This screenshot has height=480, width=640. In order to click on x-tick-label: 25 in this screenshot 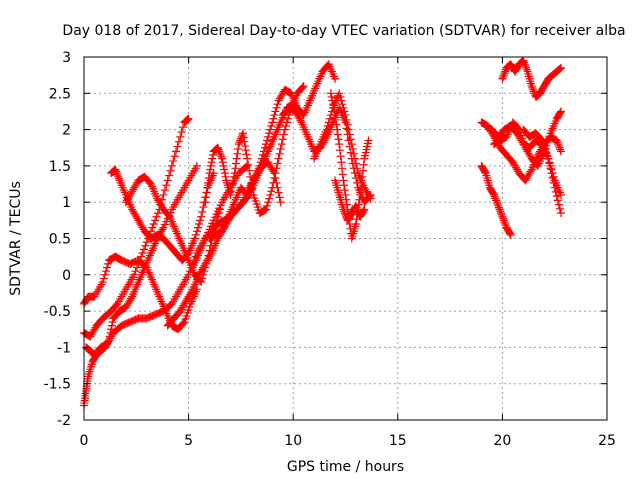, I will do `click(607, 441)`.